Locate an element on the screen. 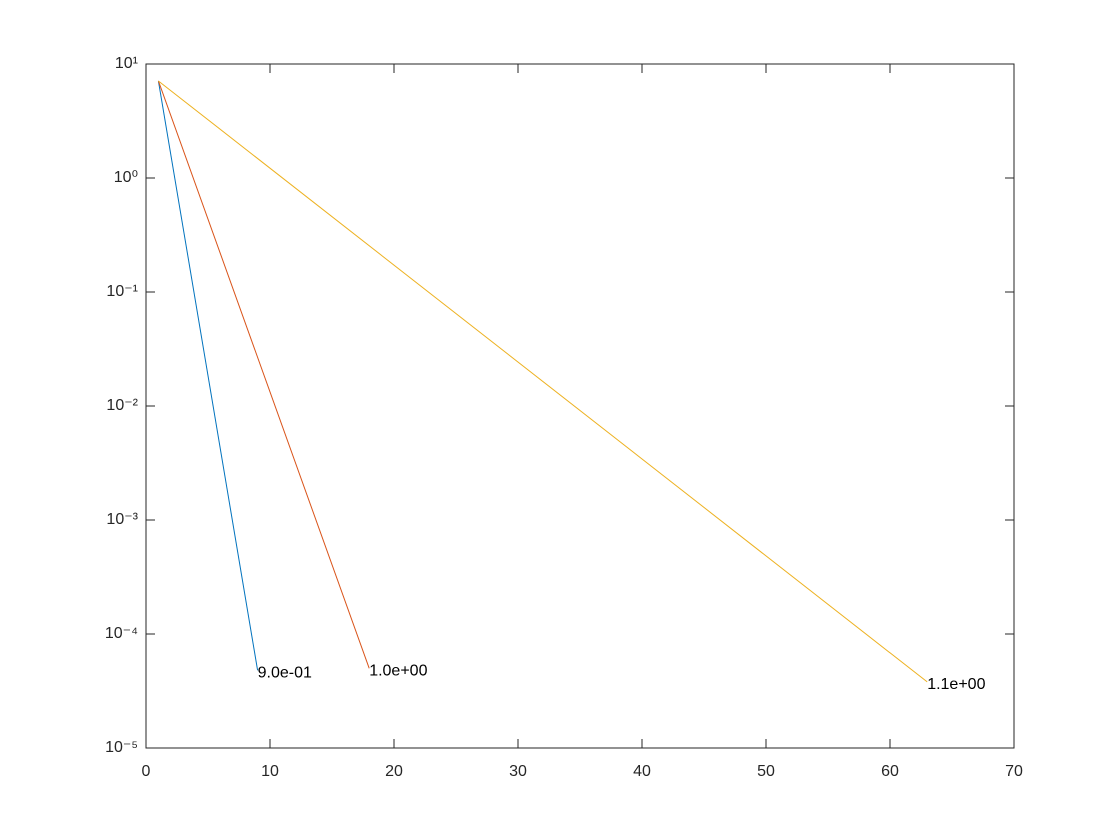 The width and height of the screenshot is (1120, 840). y-tick-label: 10⁻⁵ is located at coordinates (121, 747).